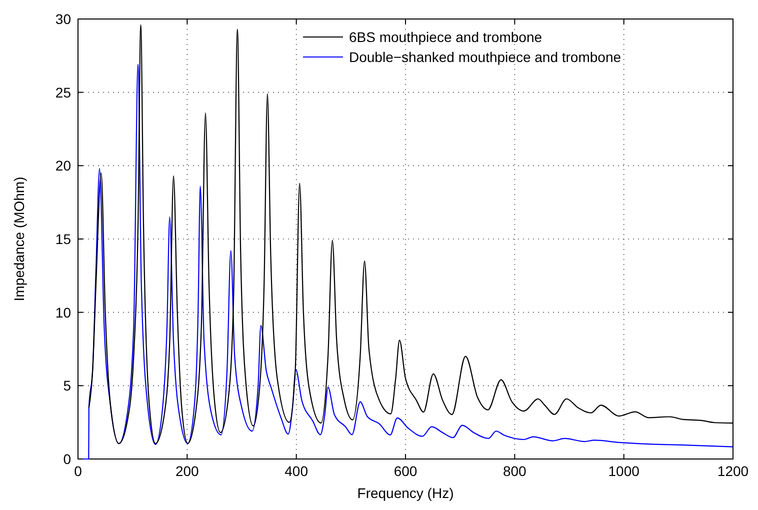 Image resolution: width=758 pixels, height=510 pixels. I want to click on y-tick-label: 5, so click(67, 386).